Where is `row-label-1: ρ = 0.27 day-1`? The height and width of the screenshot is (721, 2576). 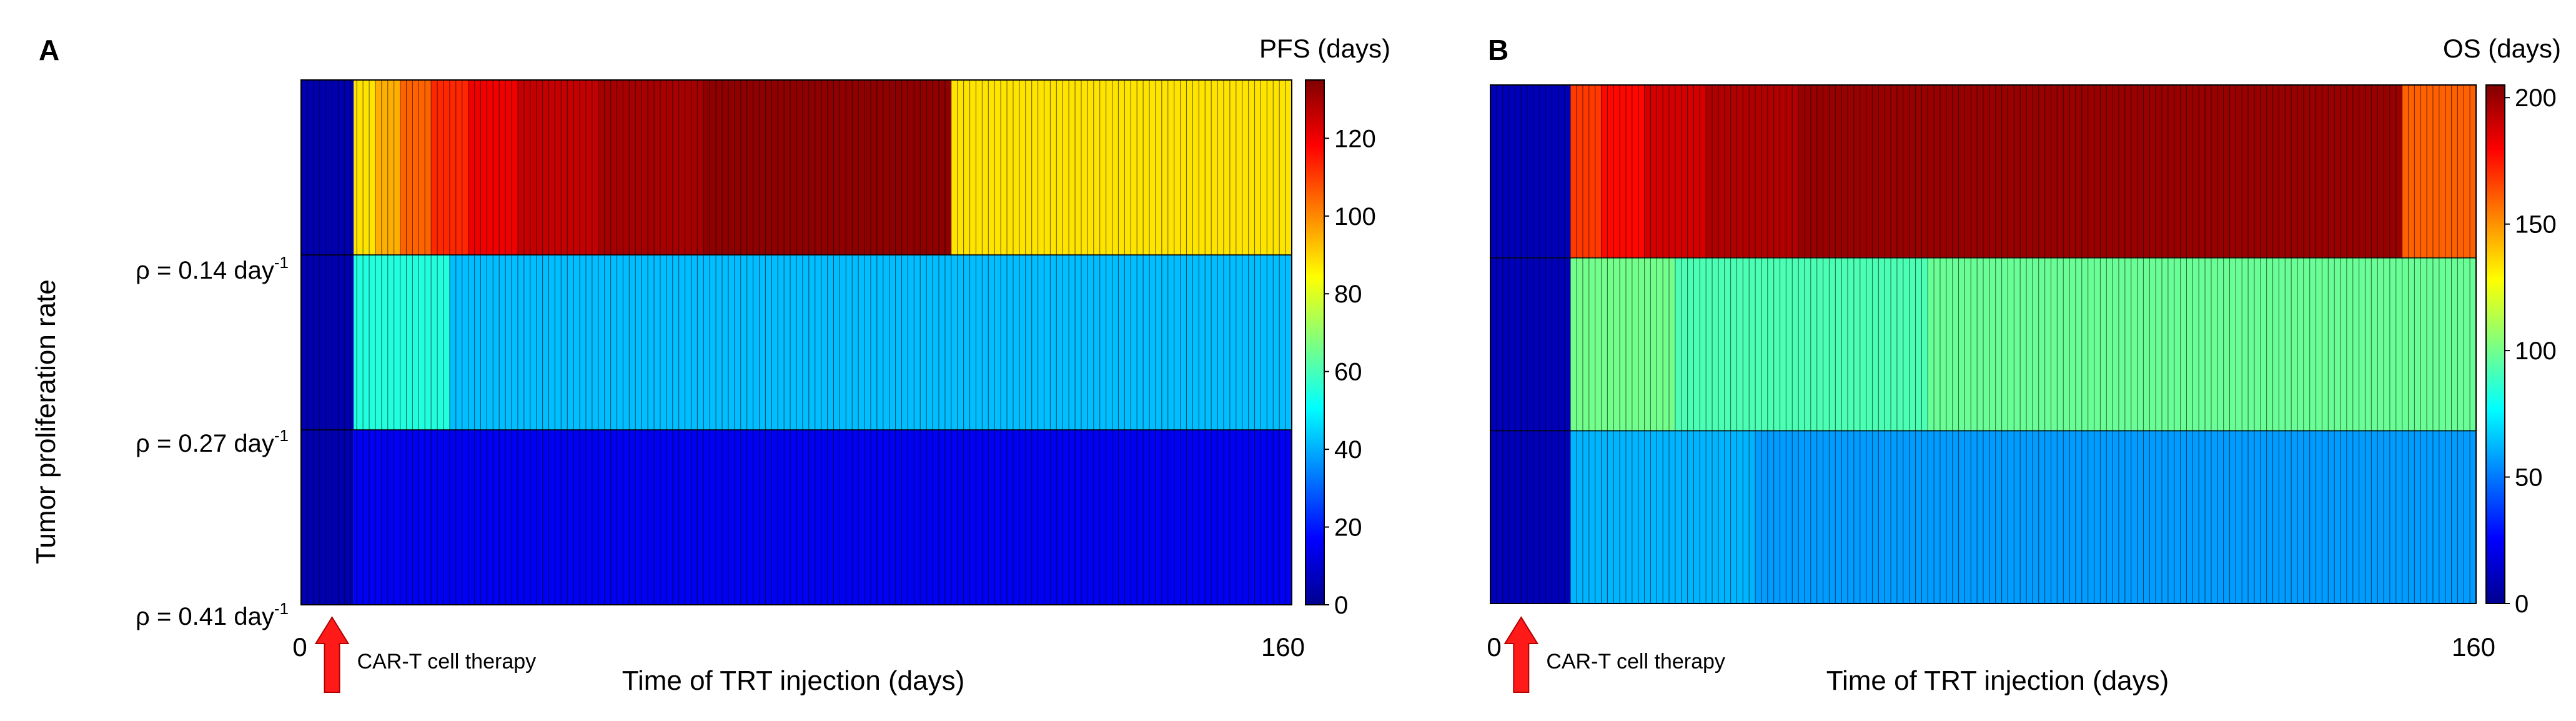
row-label-1: ρ = 0.27 day-1 is located at coordinates (212, 441).